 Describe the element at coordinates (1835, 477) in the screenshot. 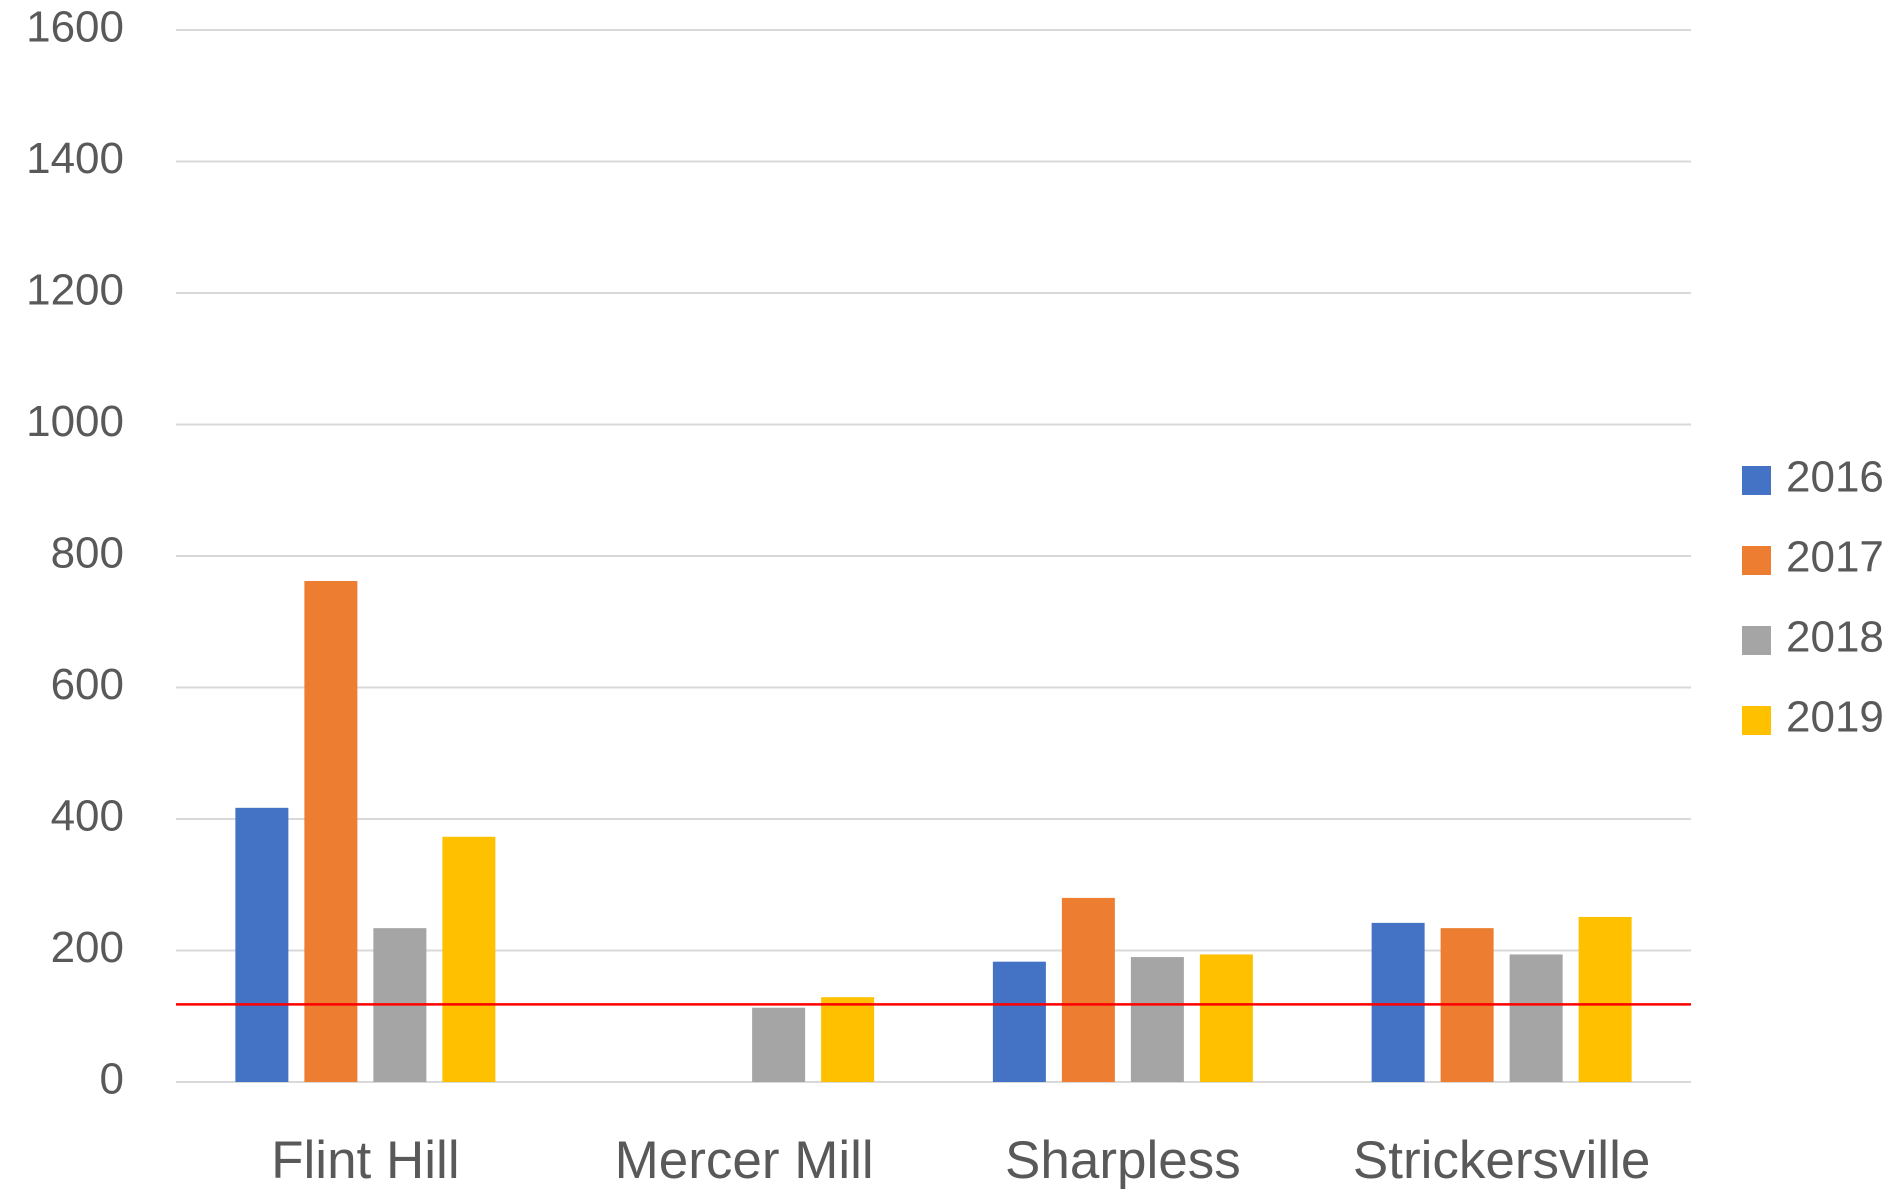

I see `legend-label: 2016` at that location.